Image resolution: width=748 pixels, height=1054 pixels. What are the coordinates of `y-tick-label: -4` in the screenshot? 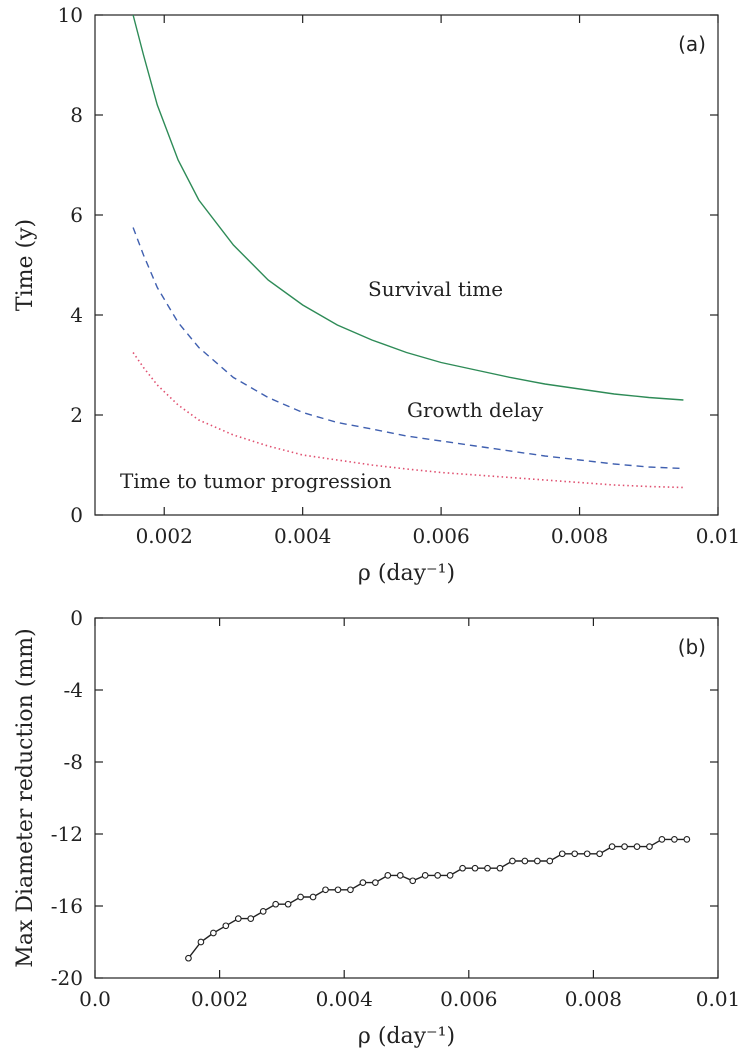 It's located at (73, 690).